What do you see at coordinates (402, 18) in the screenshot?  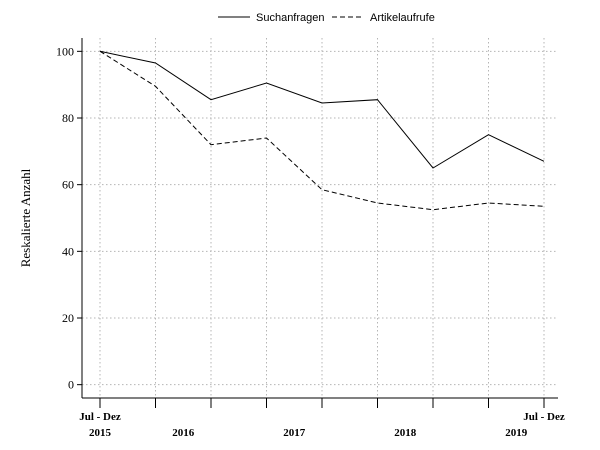 I see `legend-entry: Artikelaufrufe` at bounding box center [402, 18].